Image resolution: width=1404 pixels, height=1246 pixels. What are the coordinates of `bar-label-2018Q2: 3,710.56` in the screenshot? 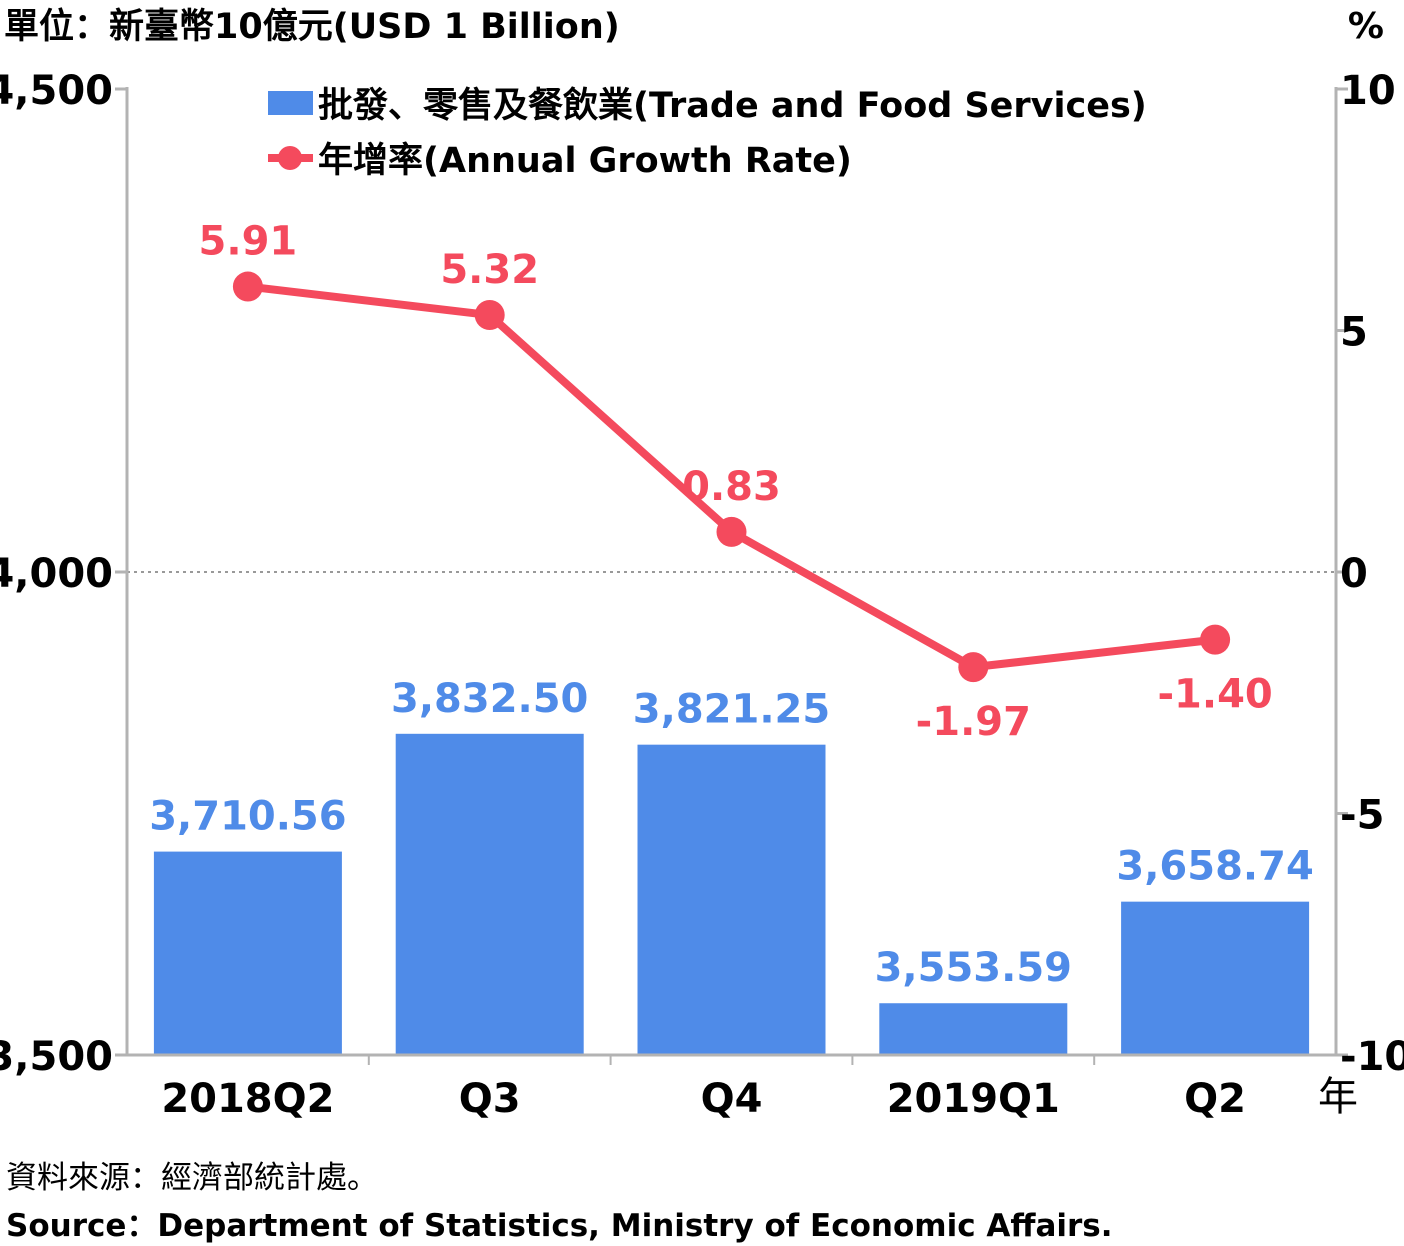 It's located at (247, 817).